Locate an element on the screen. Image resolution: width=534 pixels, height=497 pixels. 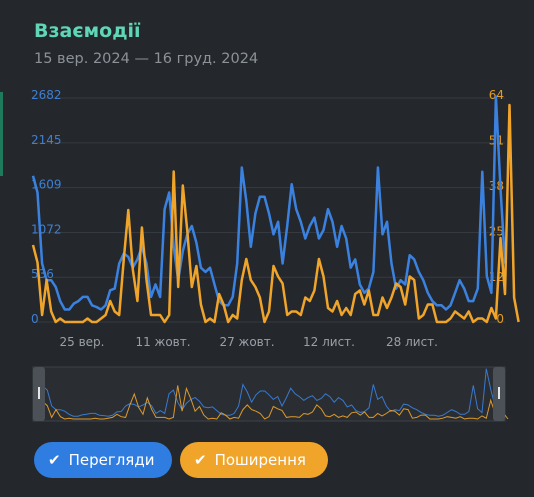
toggle-views-button: ✔ Перегляди is located at coordinates (103, 460).